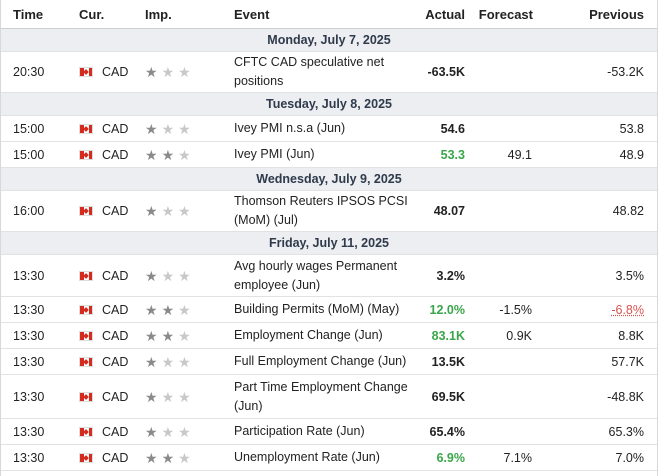 The height and width of the screenshot is (476, 658). What do you see at coordinates (309, 71) in the screenshot?
I see `event-name: CFTC CAD speculative net positions` at bounding box center [309, 71].